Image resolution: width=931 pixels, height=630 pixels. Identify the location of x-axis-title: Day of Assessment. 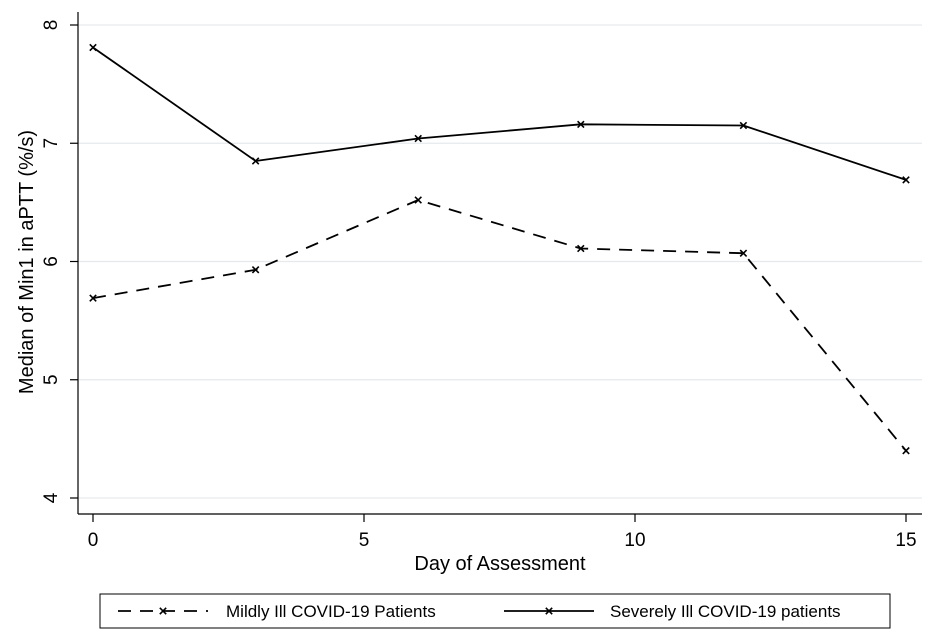
(500, 564).